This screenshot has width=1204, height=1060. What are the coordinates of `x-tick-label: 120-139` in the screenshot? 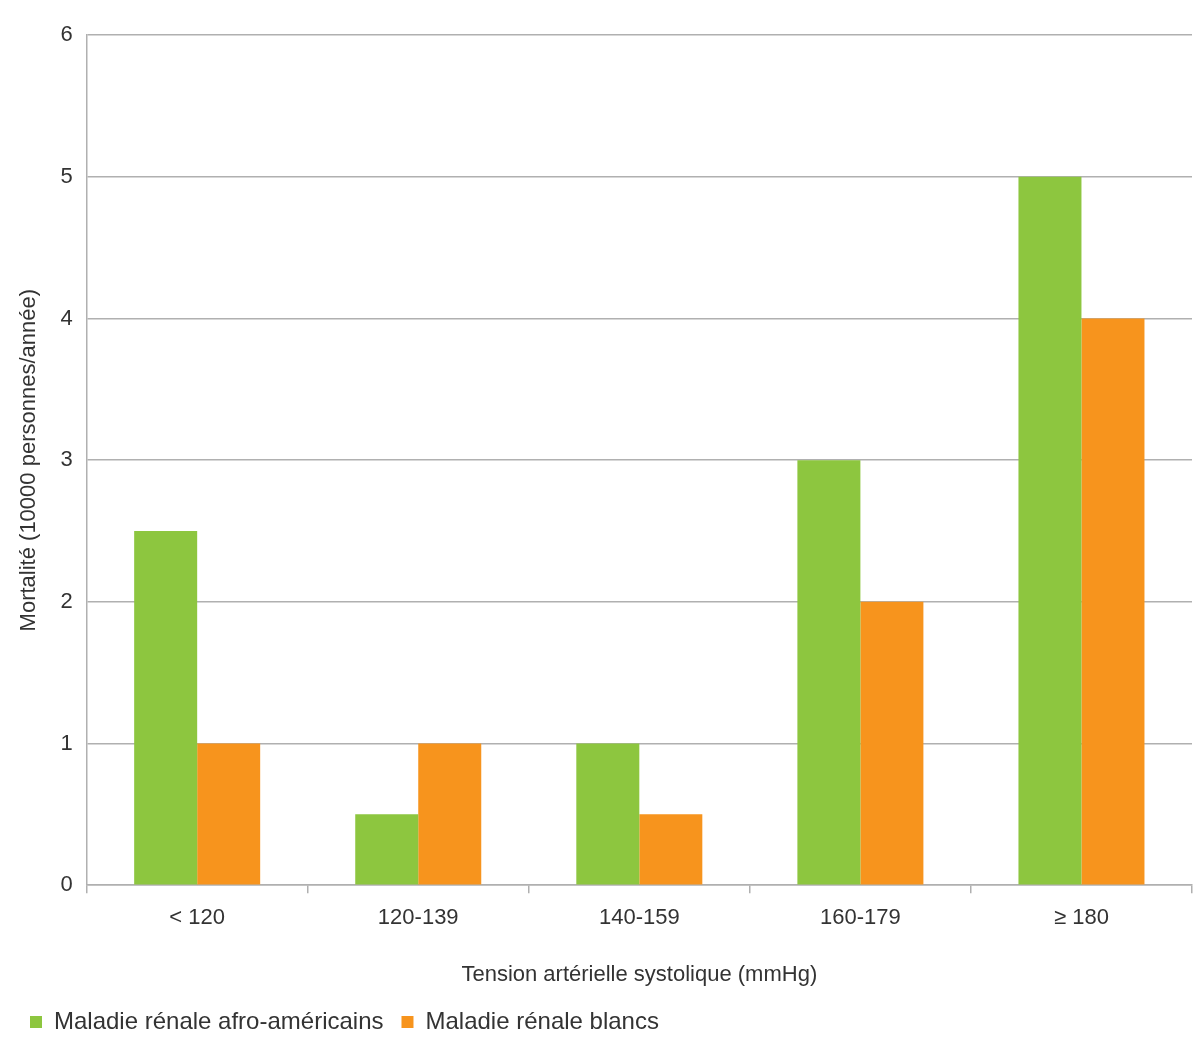 It's located at (418, 917).